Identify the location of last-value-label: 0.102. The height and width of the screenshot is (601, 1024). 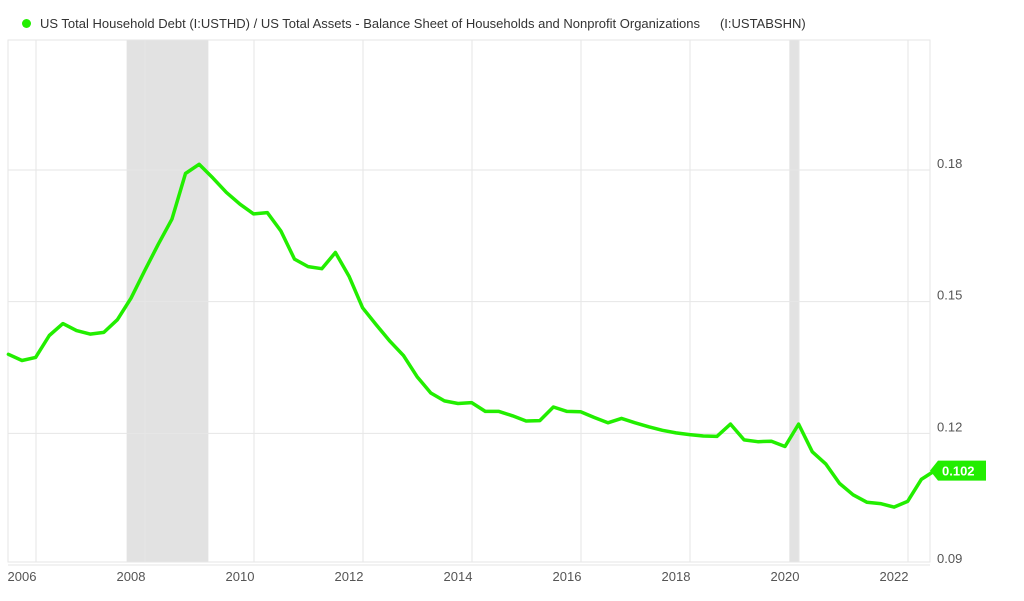
(958, 471).